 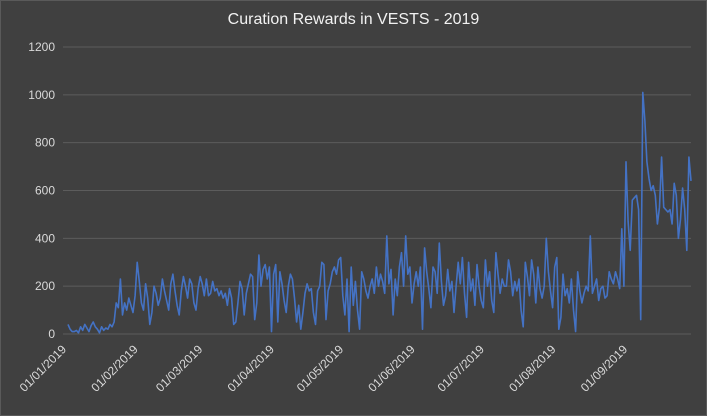 What do you see at coordinates (320, 368) in the screenshot?
I see `x-tick-label: 01/05/2019` at bounding box center [320, 368].